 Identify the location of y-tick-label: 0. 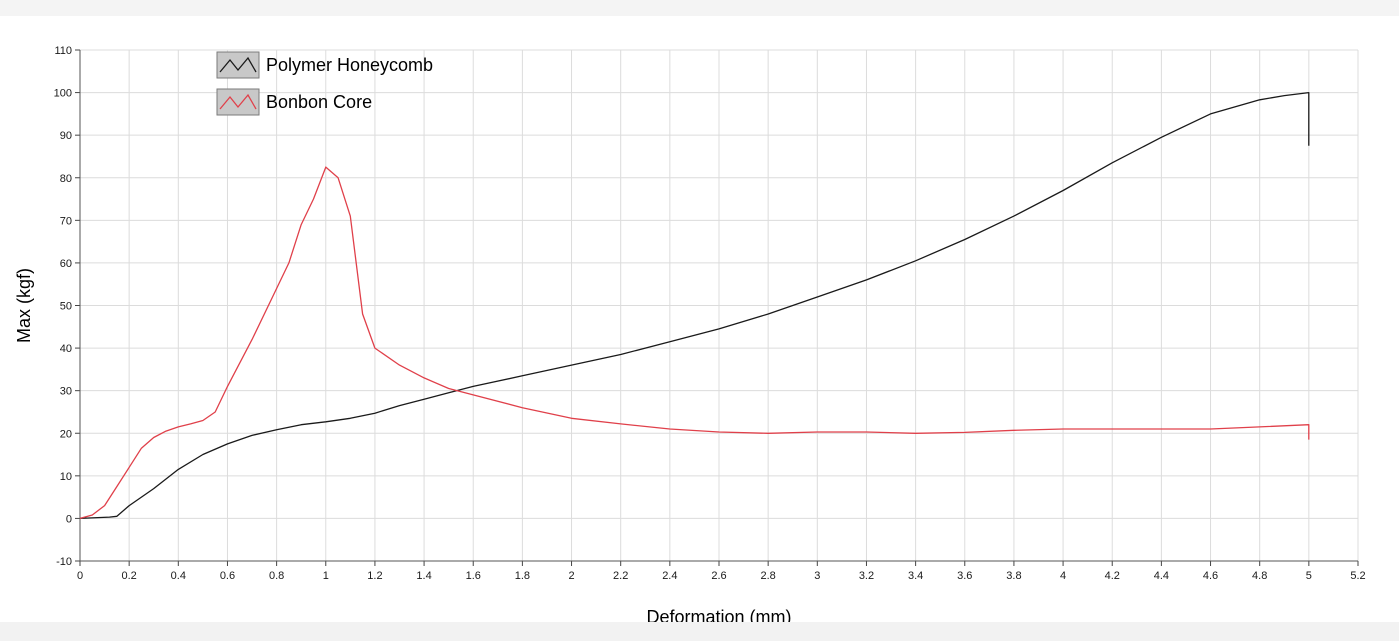
(69, 519).